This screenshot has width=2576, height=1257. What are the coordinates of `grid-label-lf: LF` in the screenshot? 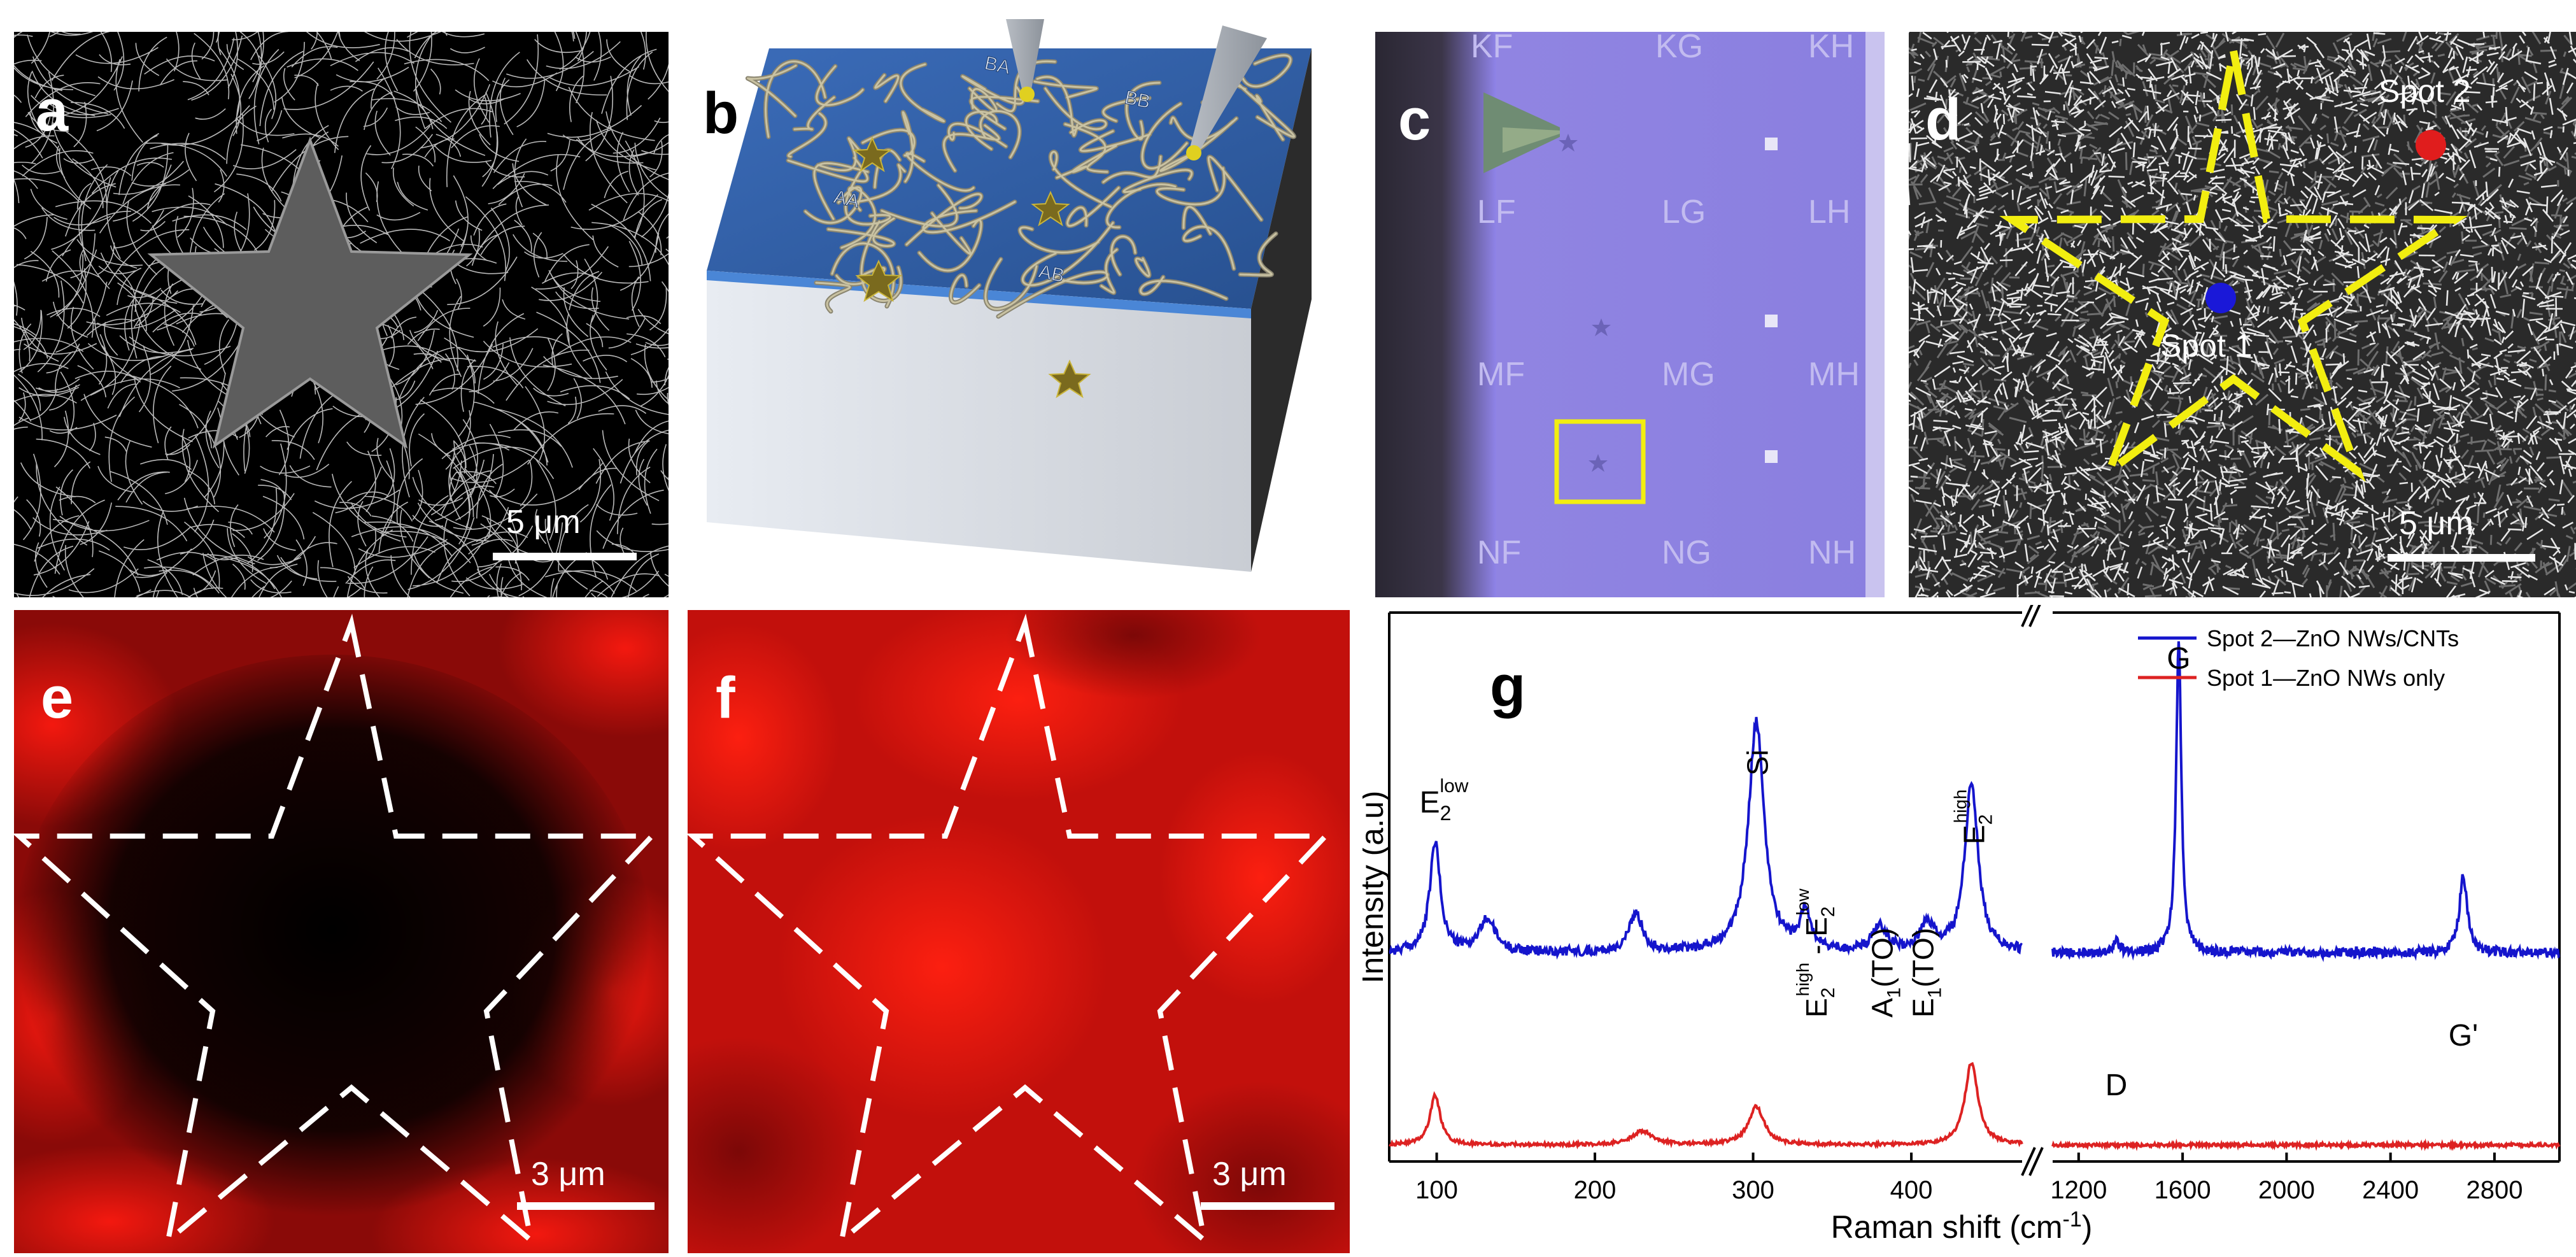 It's located at (1496, 212).